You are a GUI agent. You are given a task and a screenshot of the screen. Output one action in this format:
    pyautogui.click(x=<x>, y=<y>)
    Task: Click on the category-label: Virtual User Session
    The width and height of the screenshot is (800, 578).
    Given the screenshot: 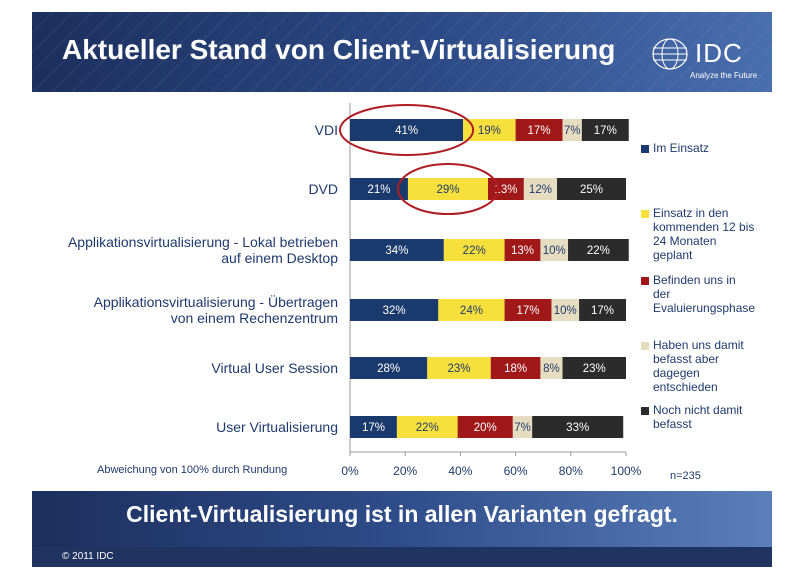 What is the action you would take?
    pyautogui.click(x=274, y=368)
    